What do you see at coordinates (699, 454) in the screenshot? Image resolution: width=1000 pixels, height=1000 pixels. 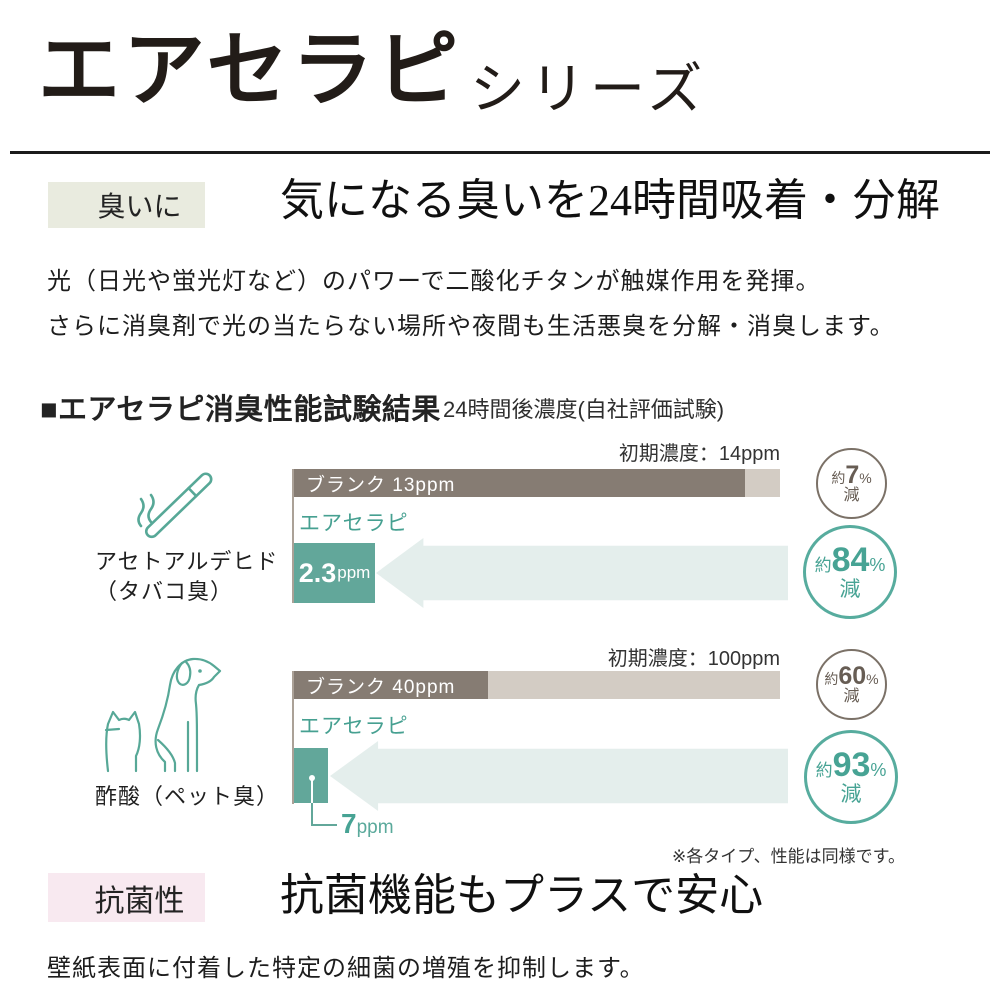 I see `chart1-initial-concentration: 初期濃度：14ppm` at bounding box center [699, 454].